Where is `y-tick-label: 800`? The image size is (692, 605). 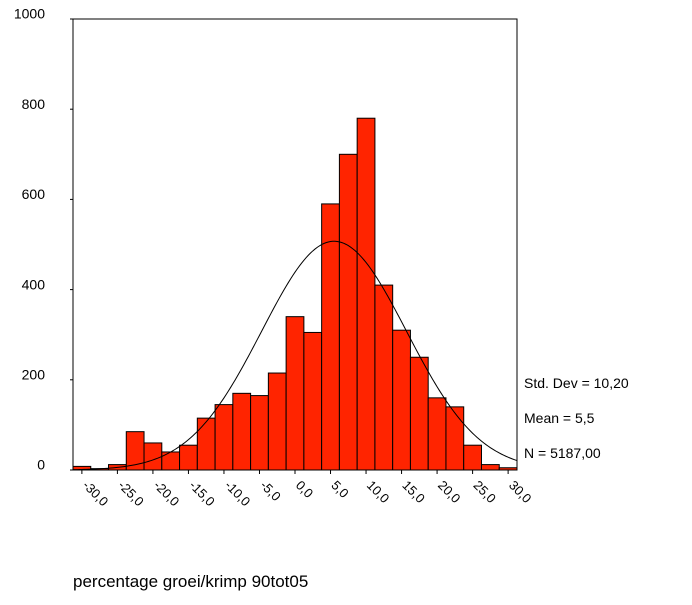
y-tick-label: 800 is located at coordinates (34, 104).